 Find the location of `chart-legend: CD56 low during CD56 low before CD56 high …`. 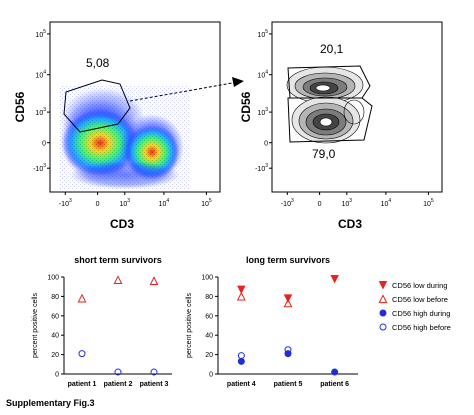

chart-legend: CD56 low during CD56 low before CD56 high … is located at coordinates (414, 306).